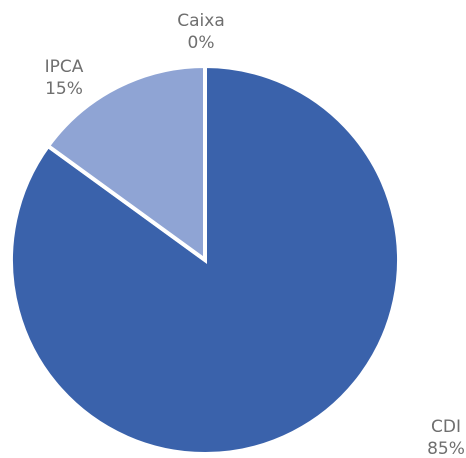  Describe the element at coordinates (446, 427) in the screenshot. I see `label-cdi-name: CDI` at that location.